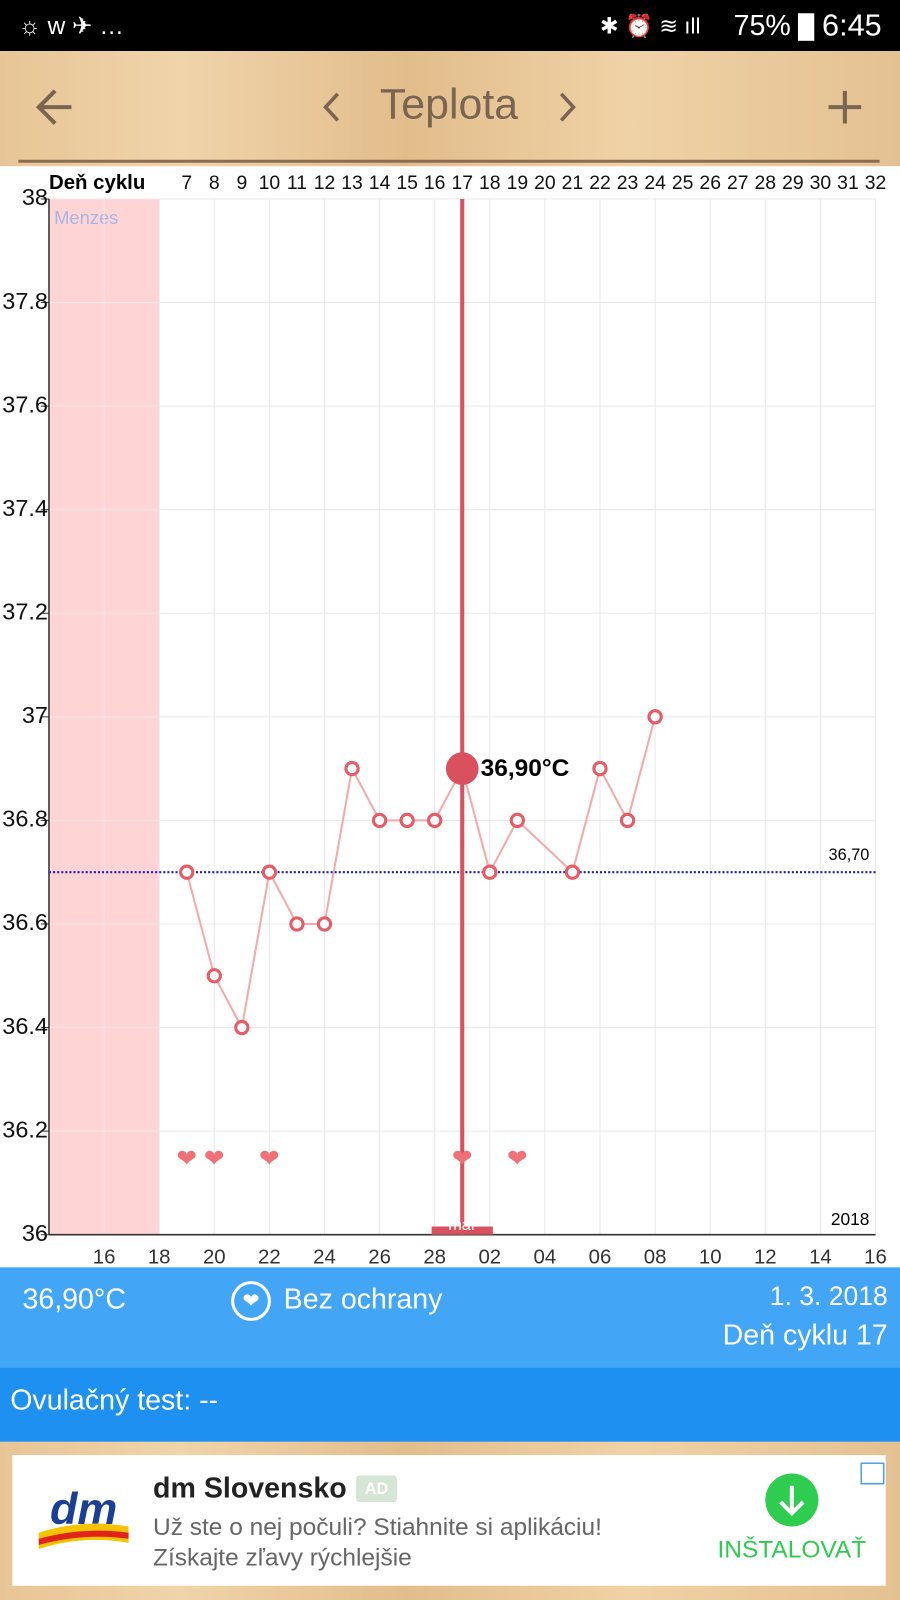 Image resolution: width=900 pixels, height=1600 pixels. What do you see at coordinates (282, 1558) in the screenshot?
I see `ad-text: Získajte zľavy rýchlejšie` at bounding box center [282, 1558].